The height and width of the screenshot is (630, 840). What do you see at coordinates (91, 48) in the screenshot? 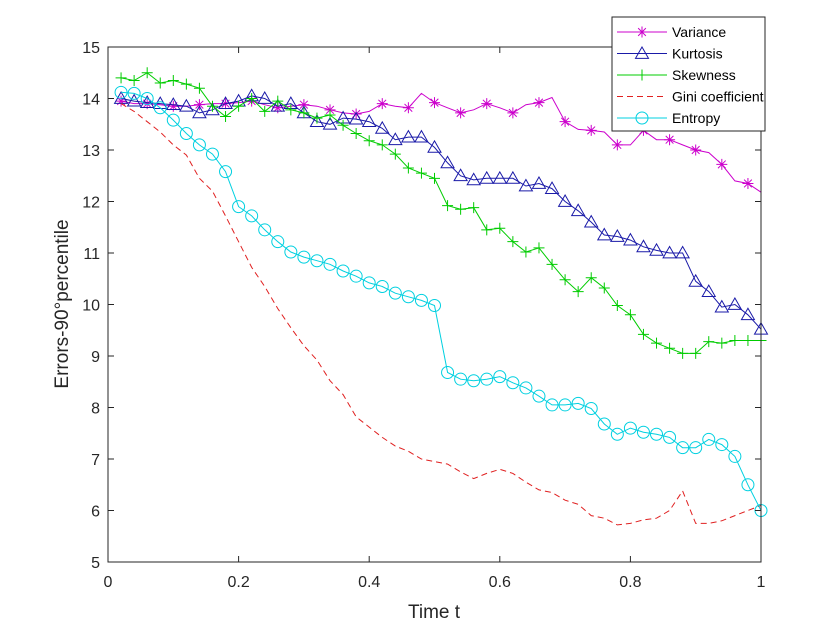
I see `y-tick-label: 15` at bounding box center [91, 48].